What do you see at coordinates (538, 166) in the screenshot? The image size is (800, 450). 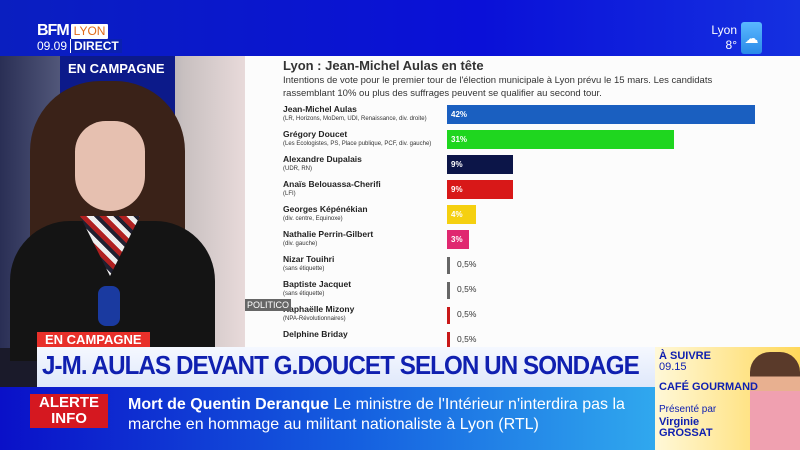 I see `candidate-row: Alexandre Dupalais (UDR, RN) 9%` at bounding box center [538, 166].